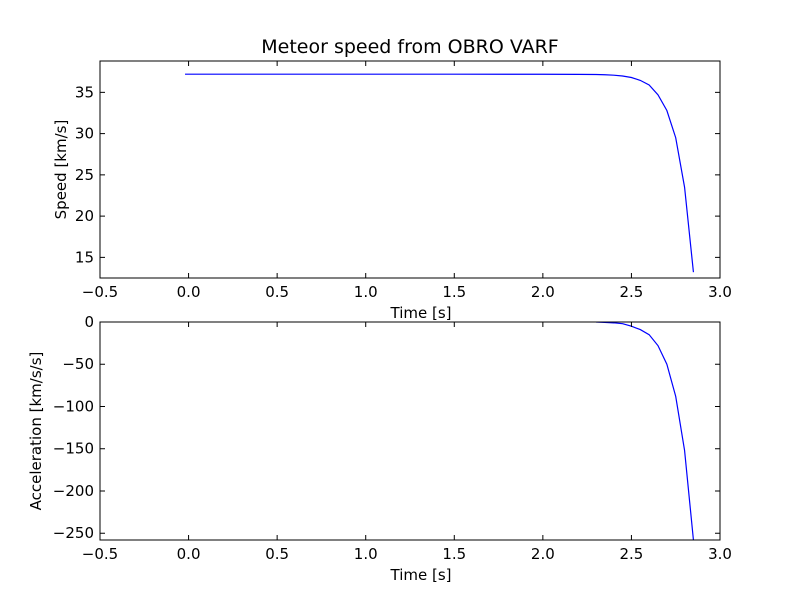  Describe the element at coordinates (454, 554) in the screenshot. I see `acceleration-x-tick-label: 1.5` at that location.